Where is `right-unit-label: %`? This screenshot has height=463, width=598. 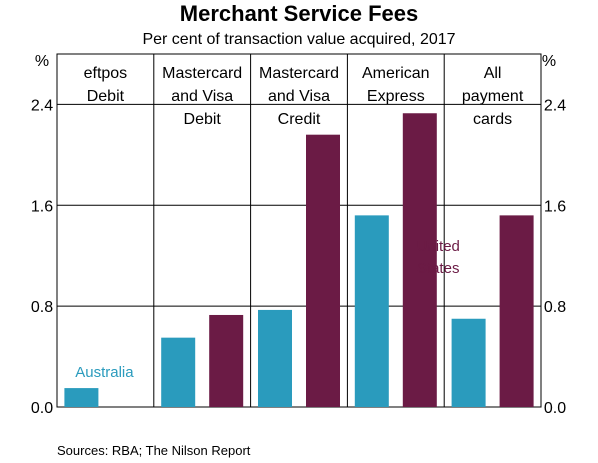
right-unit-label: % is located at coordinates (549, 61).